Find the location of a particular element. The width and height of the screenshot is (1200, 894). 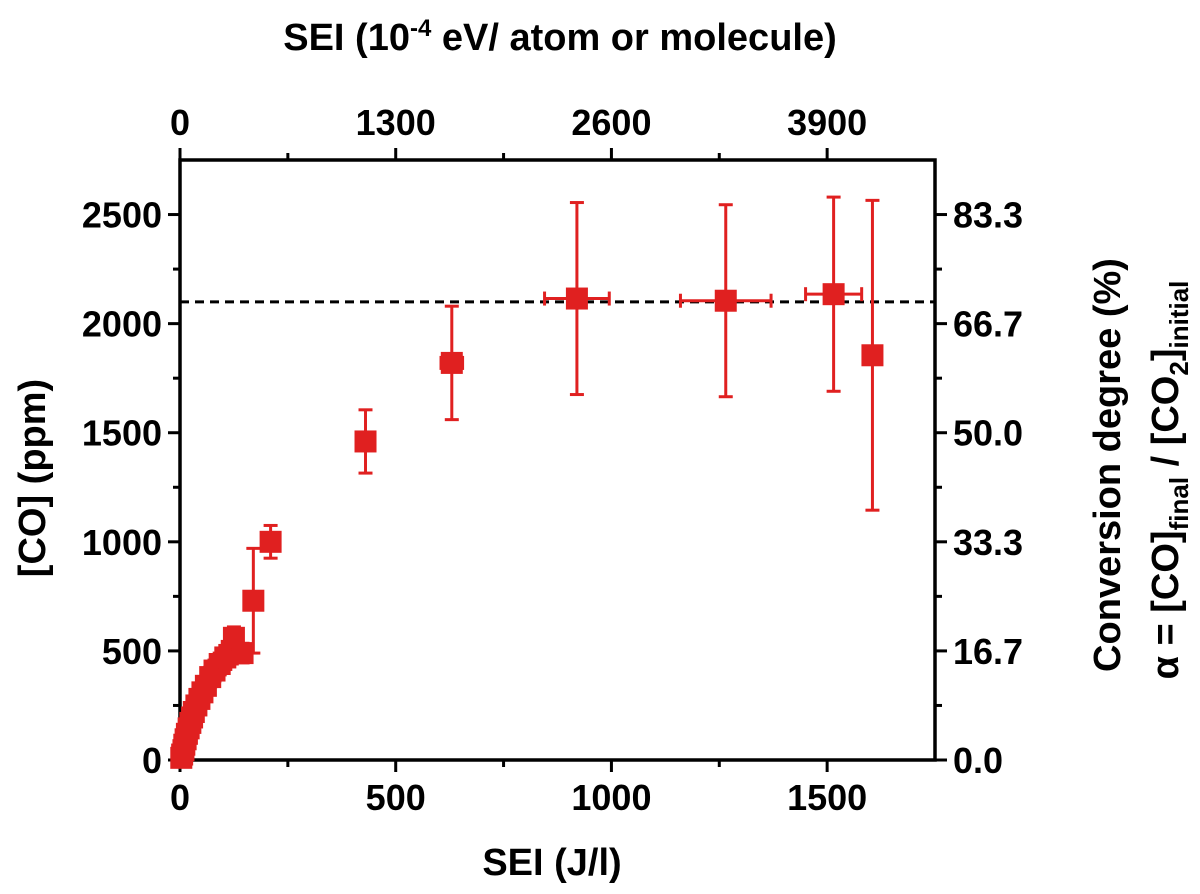

y-tick-label: 2500 is located at coordinates (122, 215).